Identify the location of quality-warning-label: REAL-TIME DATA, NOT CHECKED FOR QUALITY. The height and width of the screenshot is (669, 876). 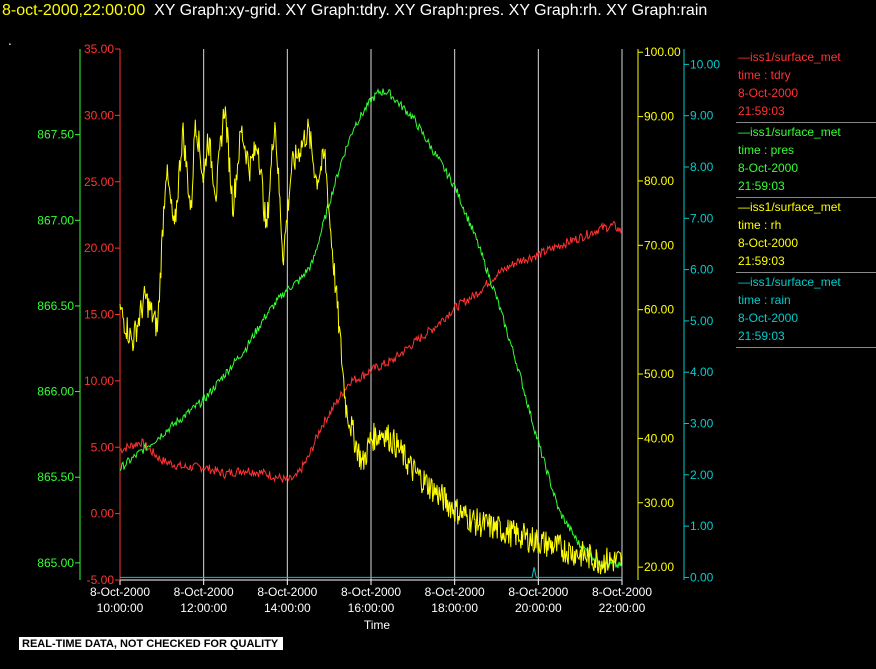
(151, 643).